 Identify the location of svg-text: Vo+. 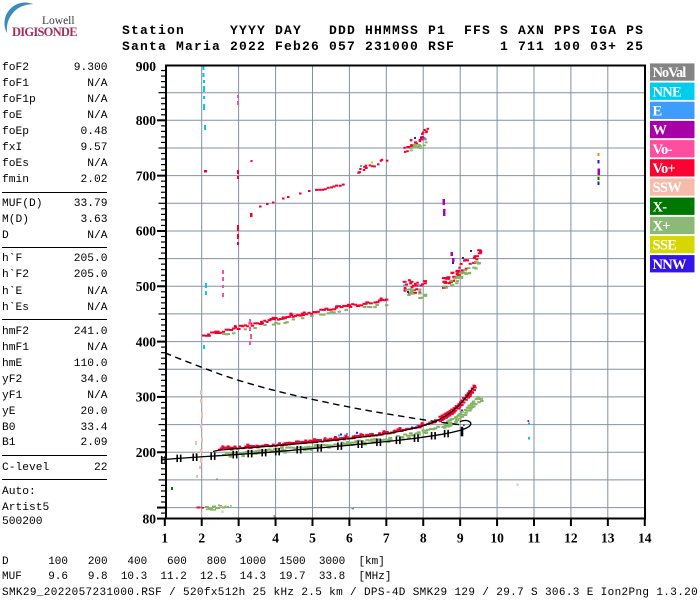
(664, 169).